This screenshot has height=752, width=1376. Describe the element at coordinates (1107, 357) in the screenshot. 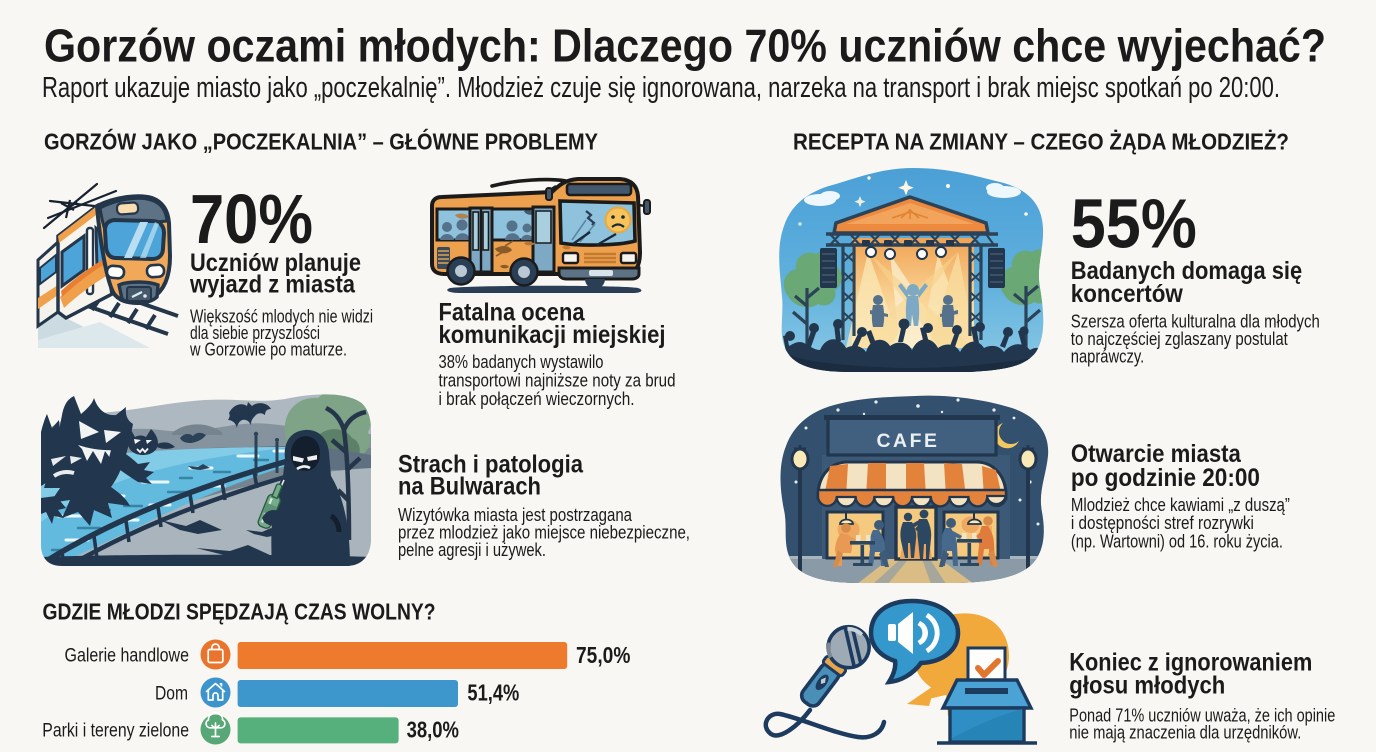

I see `svg-text: napráwczy.` at that location.